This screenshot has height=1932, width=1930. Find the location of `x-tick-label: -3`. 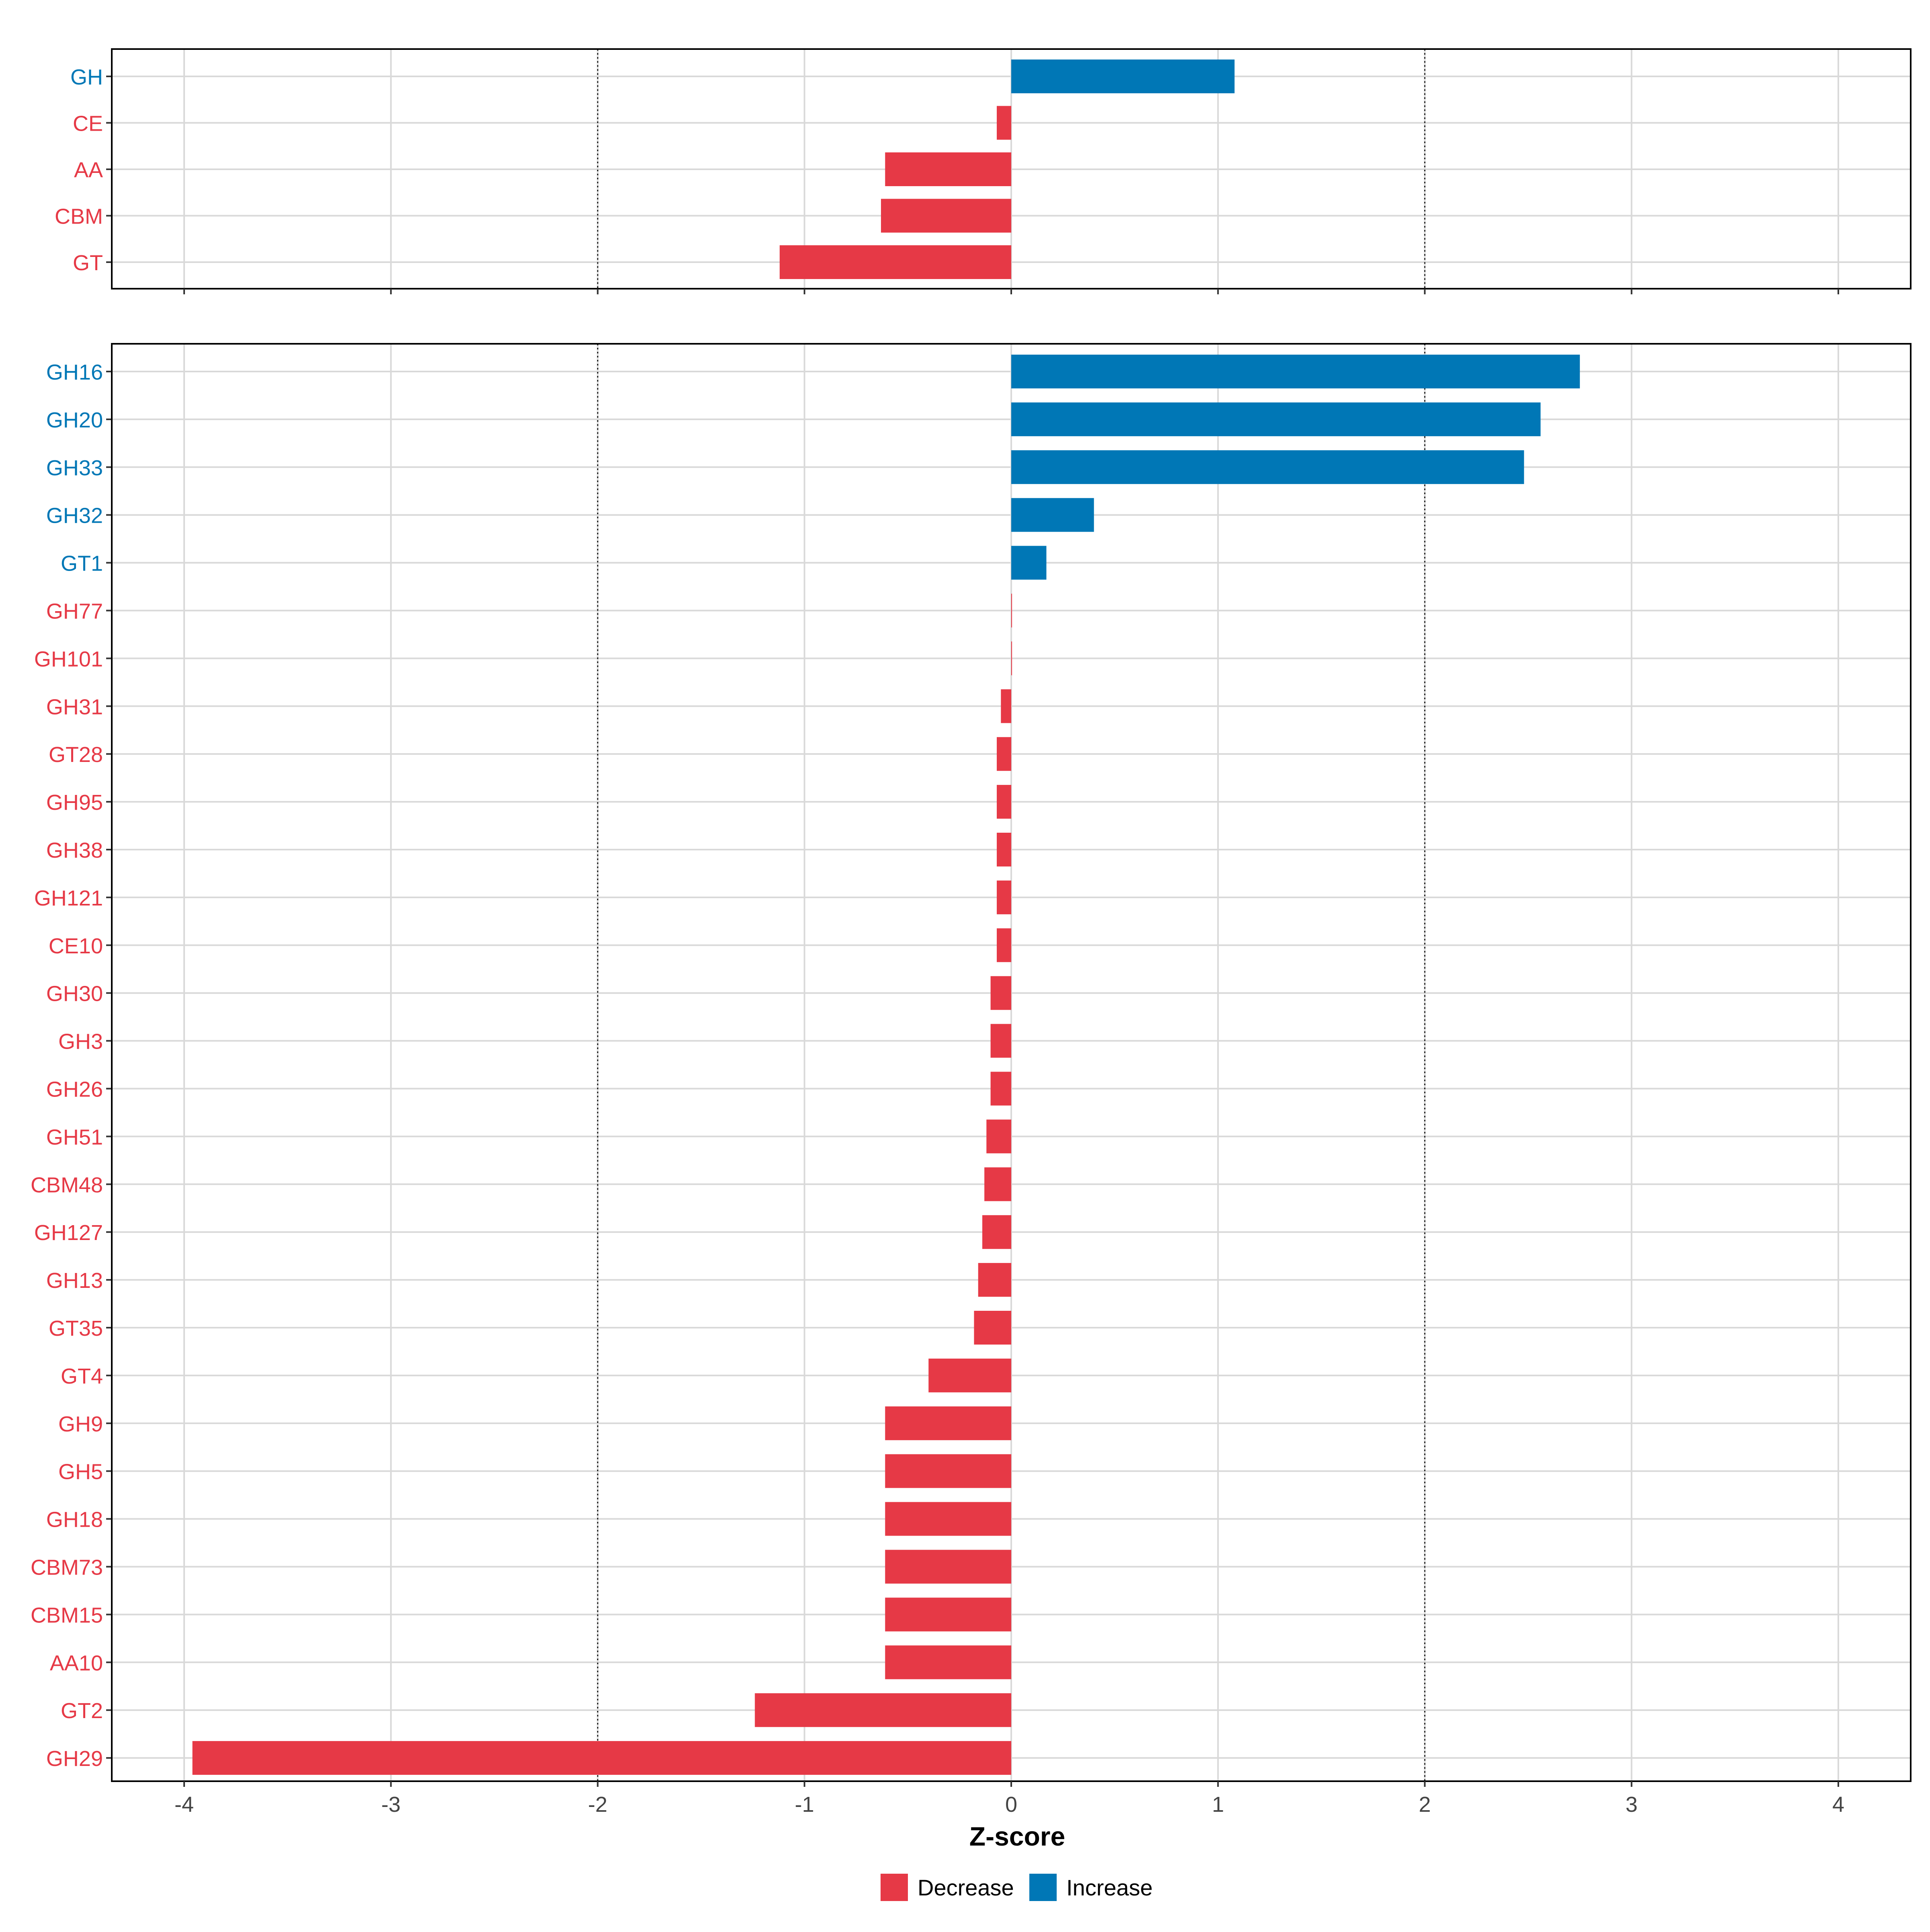

x-tick-label: -3 is located at coordinates (390, 1804).